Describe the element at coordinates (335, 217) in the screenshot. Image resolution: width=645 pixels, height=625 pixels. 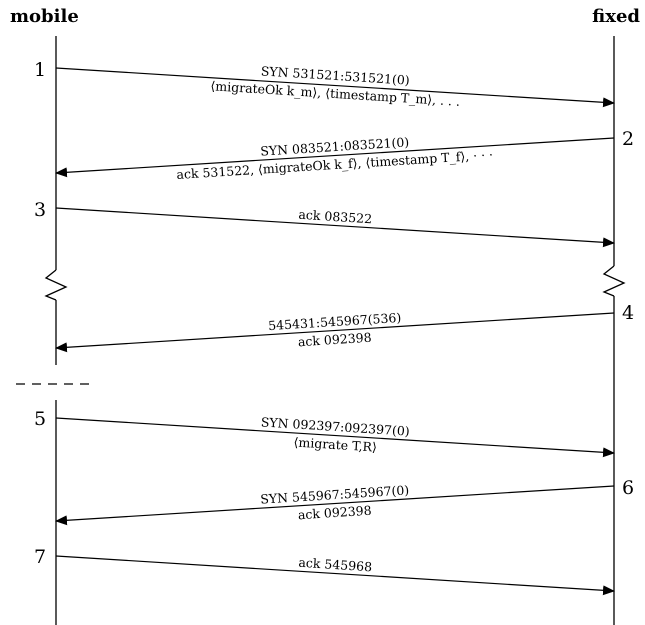
I see `message-3-upper-label: ack 083522` at that location.